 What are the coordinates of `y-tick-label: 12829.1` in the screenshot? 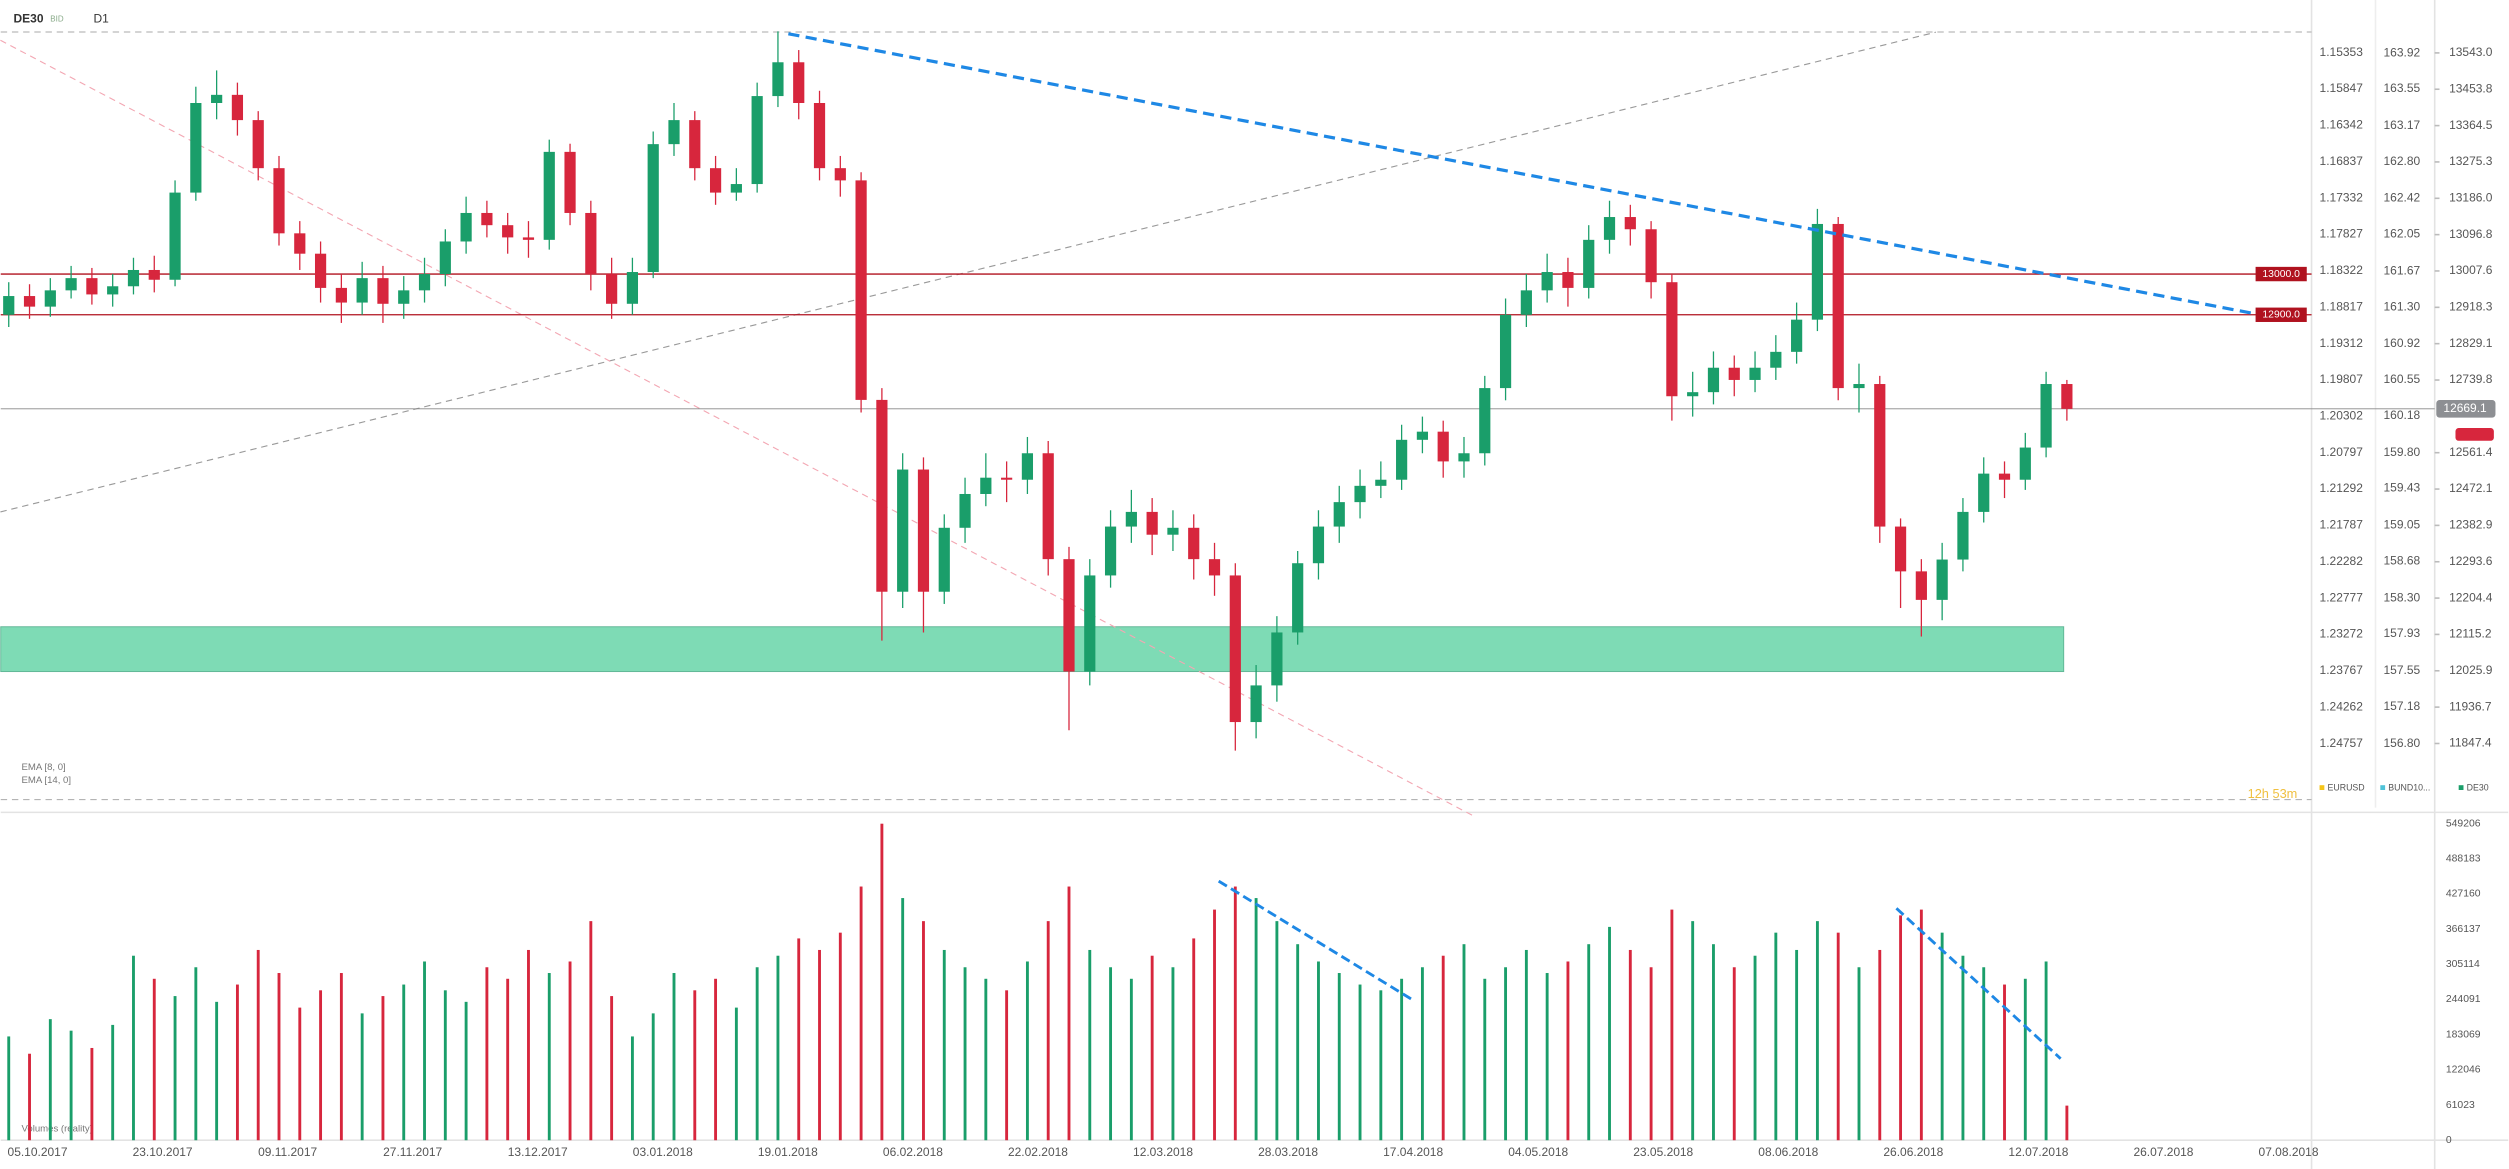 It's located at (2471, 343).